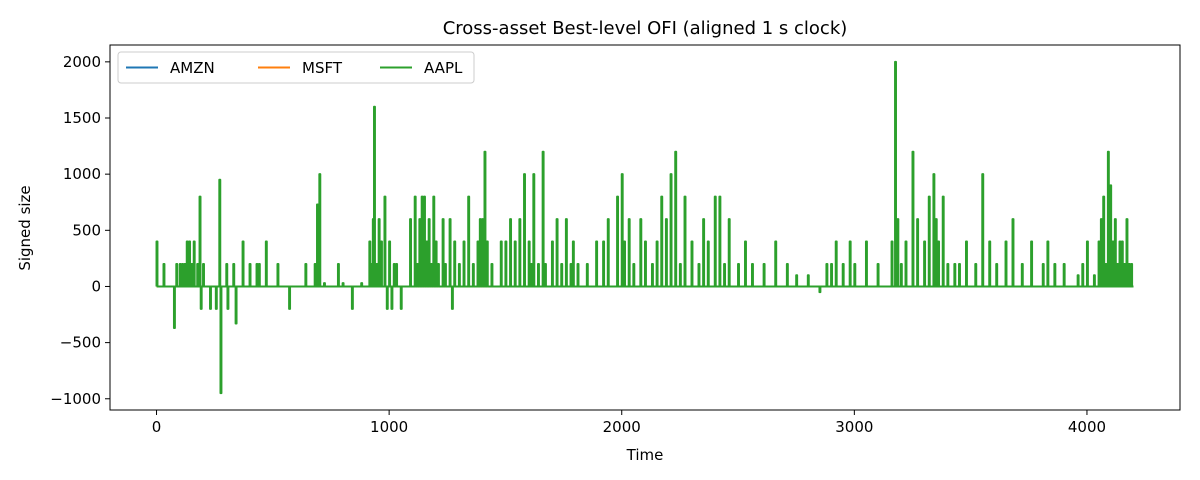 This screenshot has width=1200, height=480. I want to click on legend: AMZN MSFT AAPL, so click(296, 67).